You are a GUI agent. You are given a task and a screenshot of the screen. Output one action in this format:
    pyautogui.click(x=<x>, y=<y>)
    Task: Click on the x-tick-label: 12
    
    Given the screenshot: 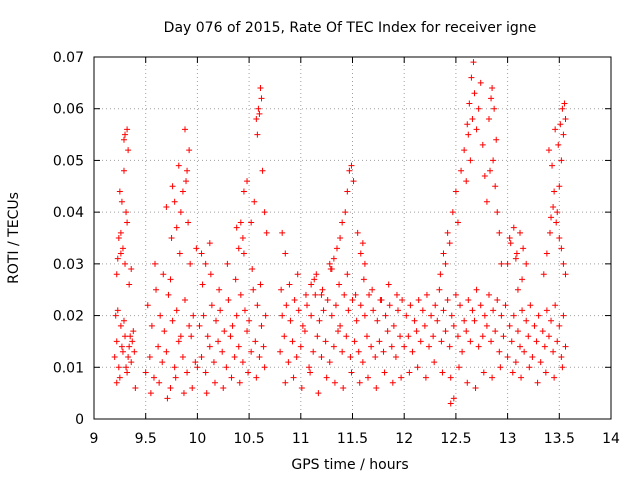 What is the action you would take?
    pyautogui.click(x=404, y=439)
    